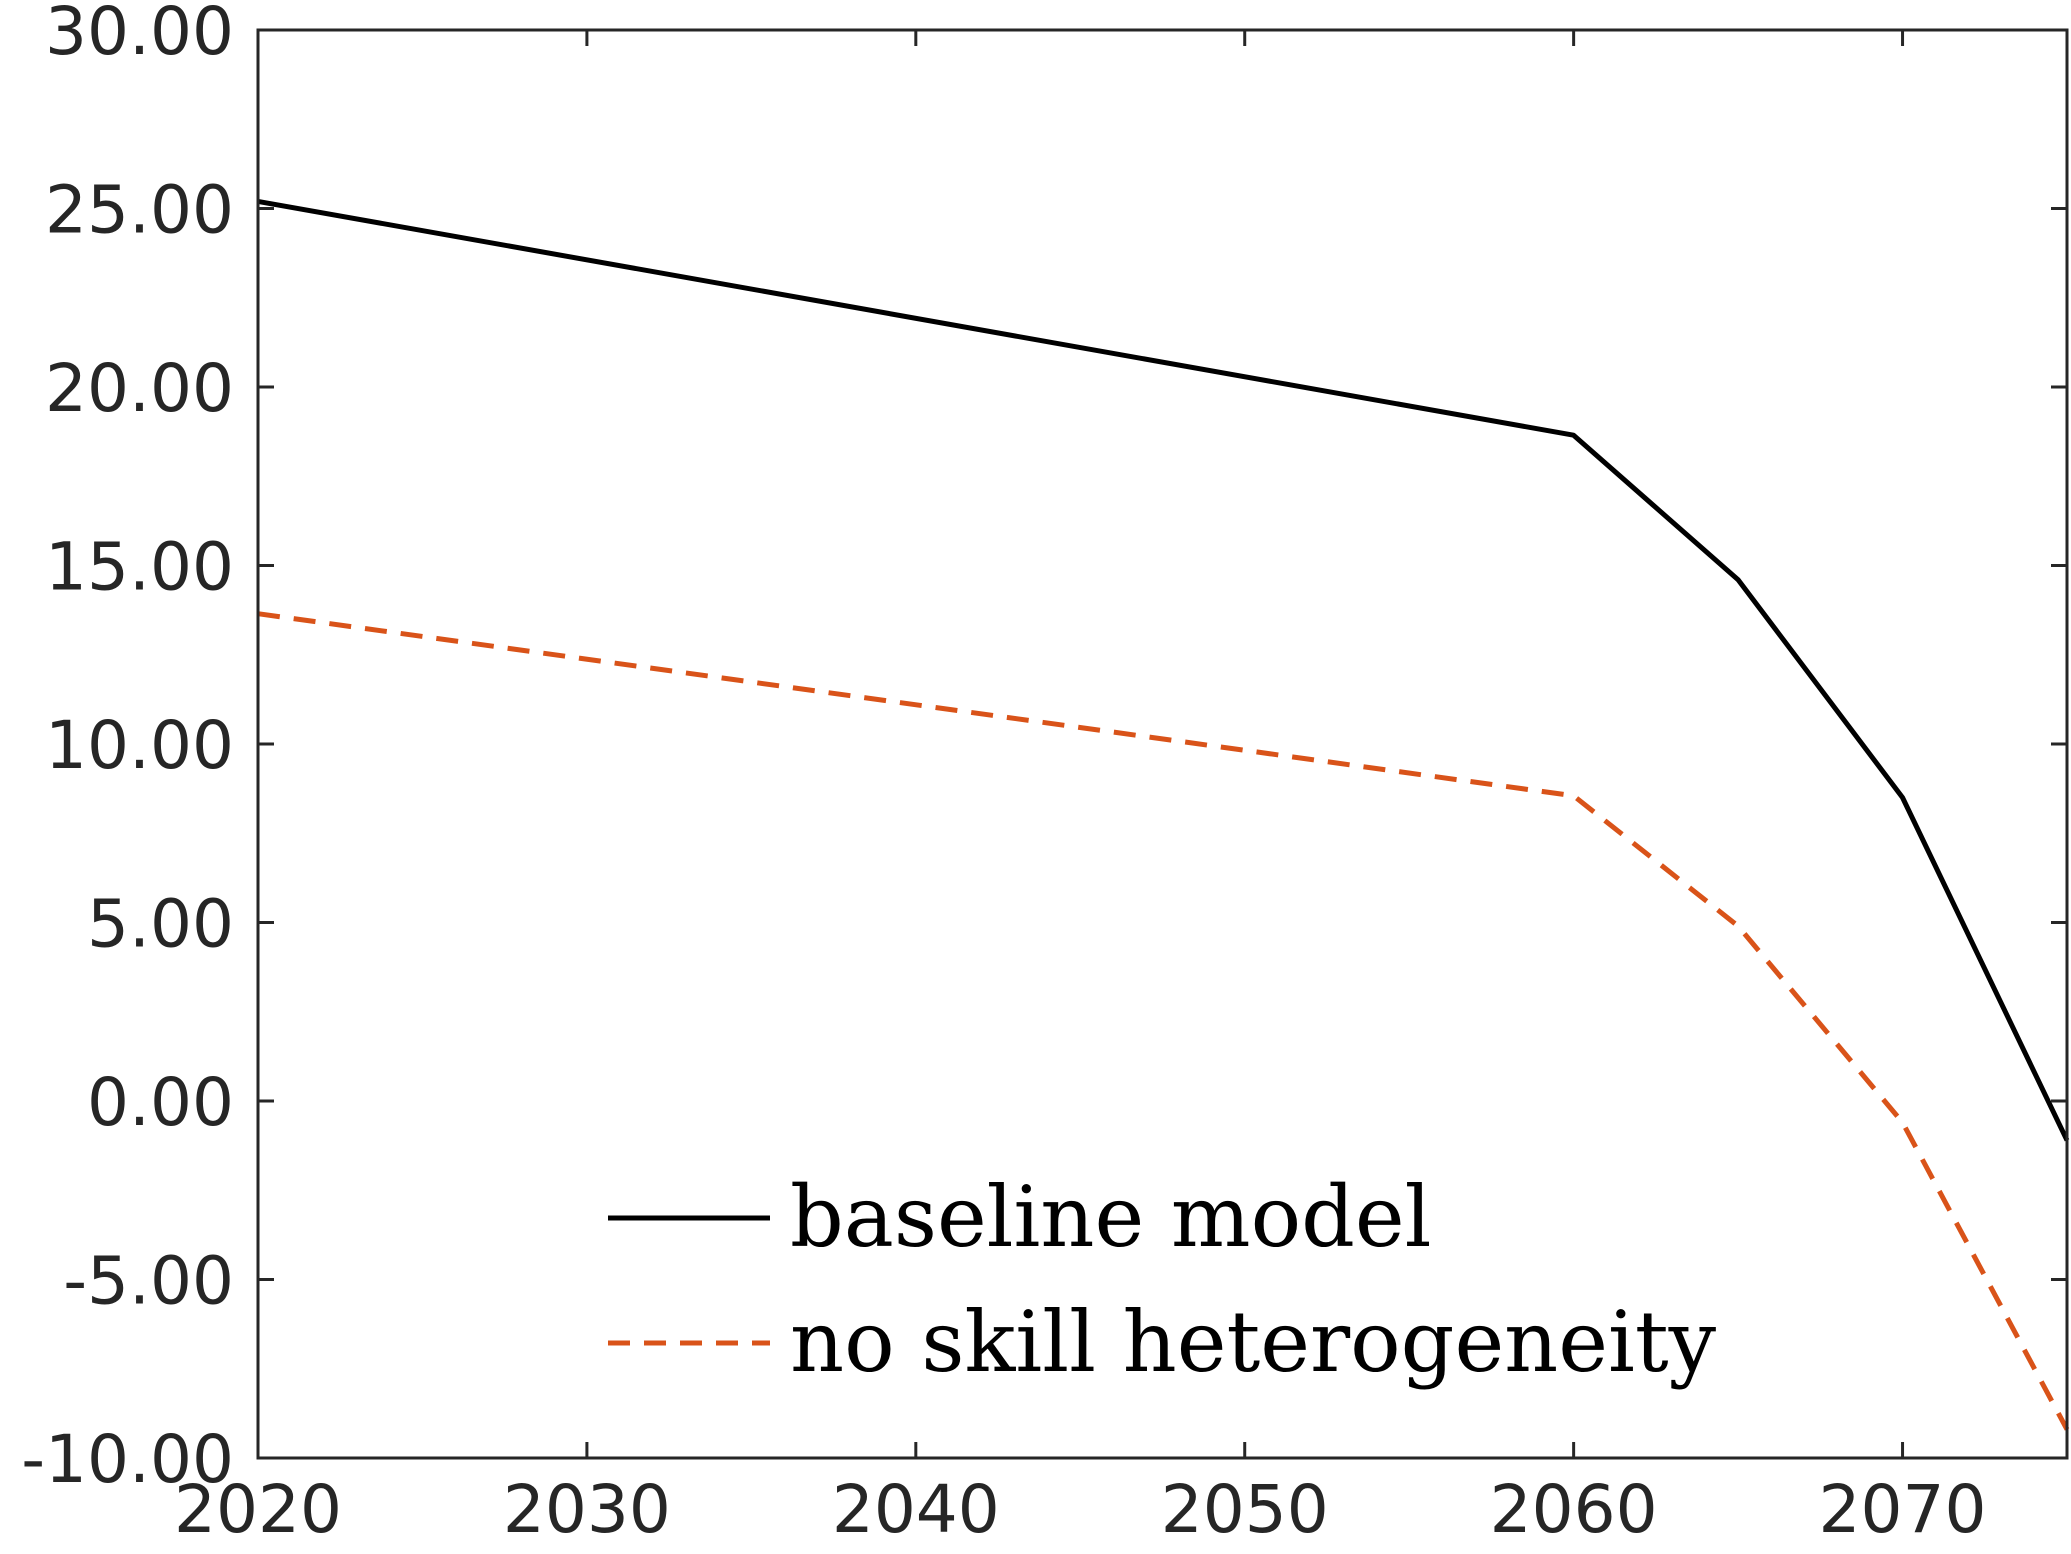  I want to click on y-tick-label-0-00: 0.00, so click(160, 1102).